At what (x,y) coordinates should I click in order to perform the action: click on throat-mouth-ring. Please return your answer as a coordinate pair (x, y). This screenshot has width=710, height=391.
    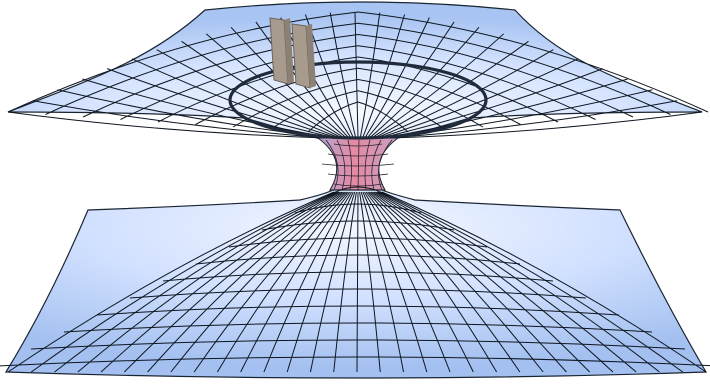
    Looking at the image, I should click on (358, 100).